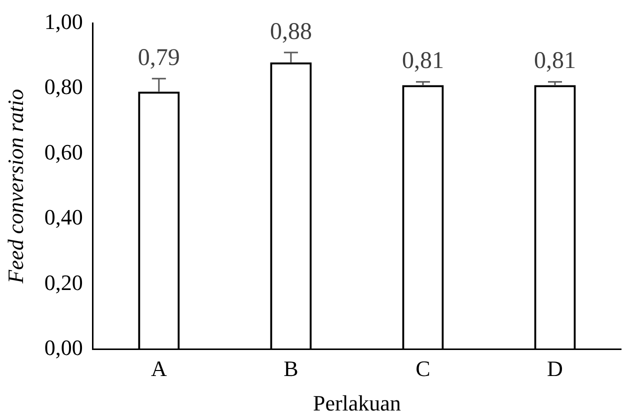 The image size is (641, 418). I want to click on y-tick-label: 0,80, so click(63, 87).